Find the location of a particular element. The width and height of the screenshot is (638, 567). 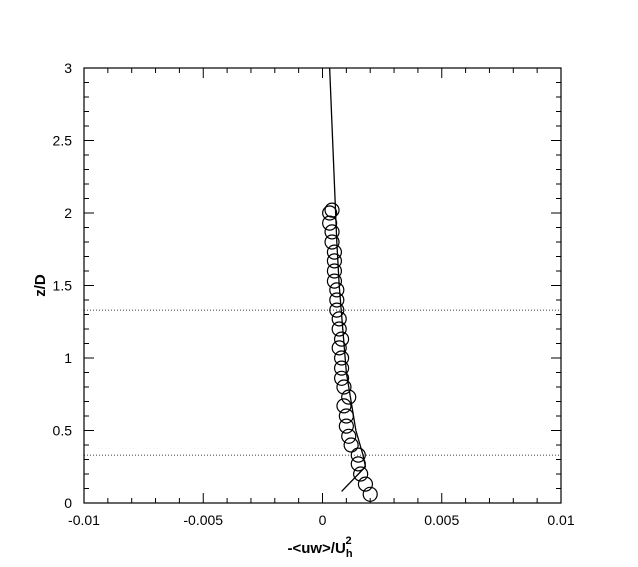

x-tick-label: -0.01 is located at coordinates (84, 520).